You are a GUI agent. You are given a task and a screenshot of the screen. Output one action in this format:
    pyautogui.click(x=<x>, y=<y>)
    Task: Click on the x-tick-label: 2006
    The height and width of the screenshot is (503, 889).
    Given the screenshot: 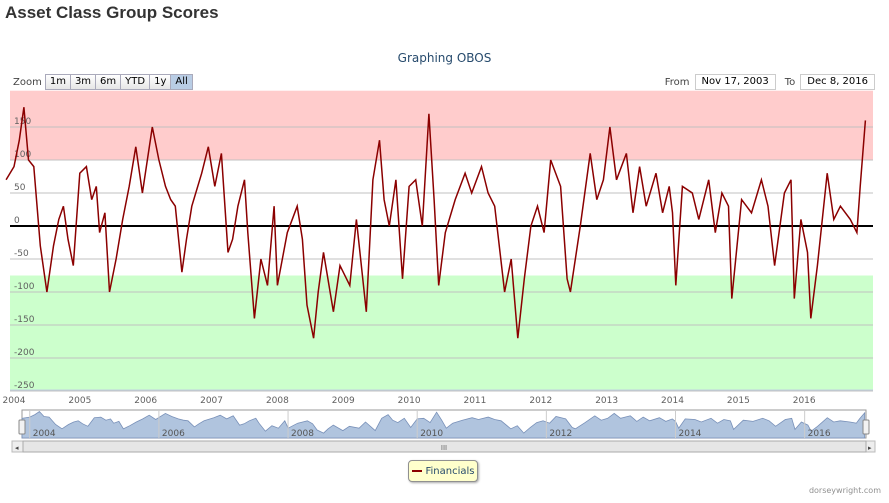 What is the action you would take?
    pyautogui.click(x=145, y=401)
    